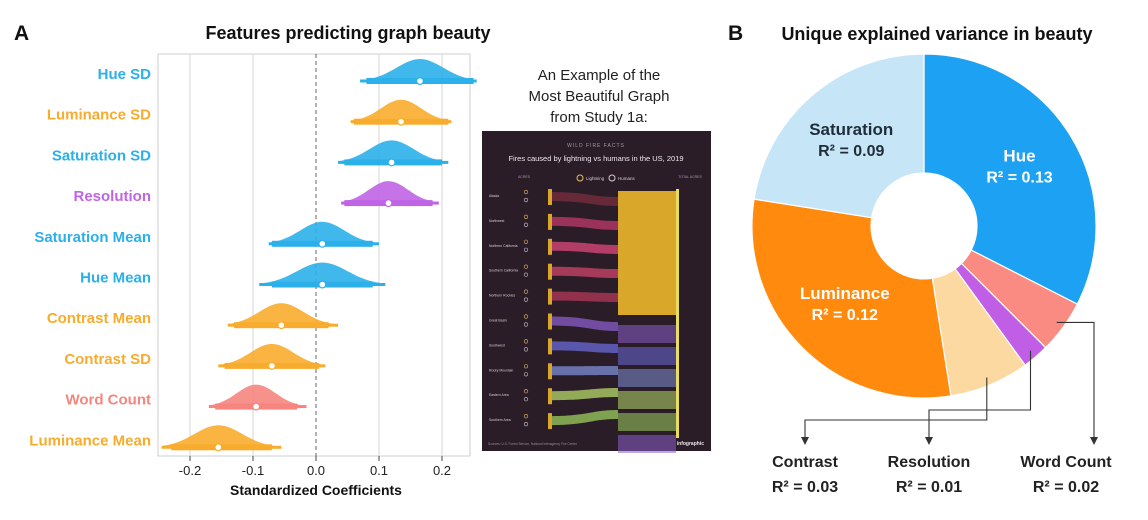 This screenshot has height=520, width=1148. What do you see at coordinates (805, 462) in the screenshot?
I see `callout-label-contrast: Contrast` at bounding box center [805, 462].